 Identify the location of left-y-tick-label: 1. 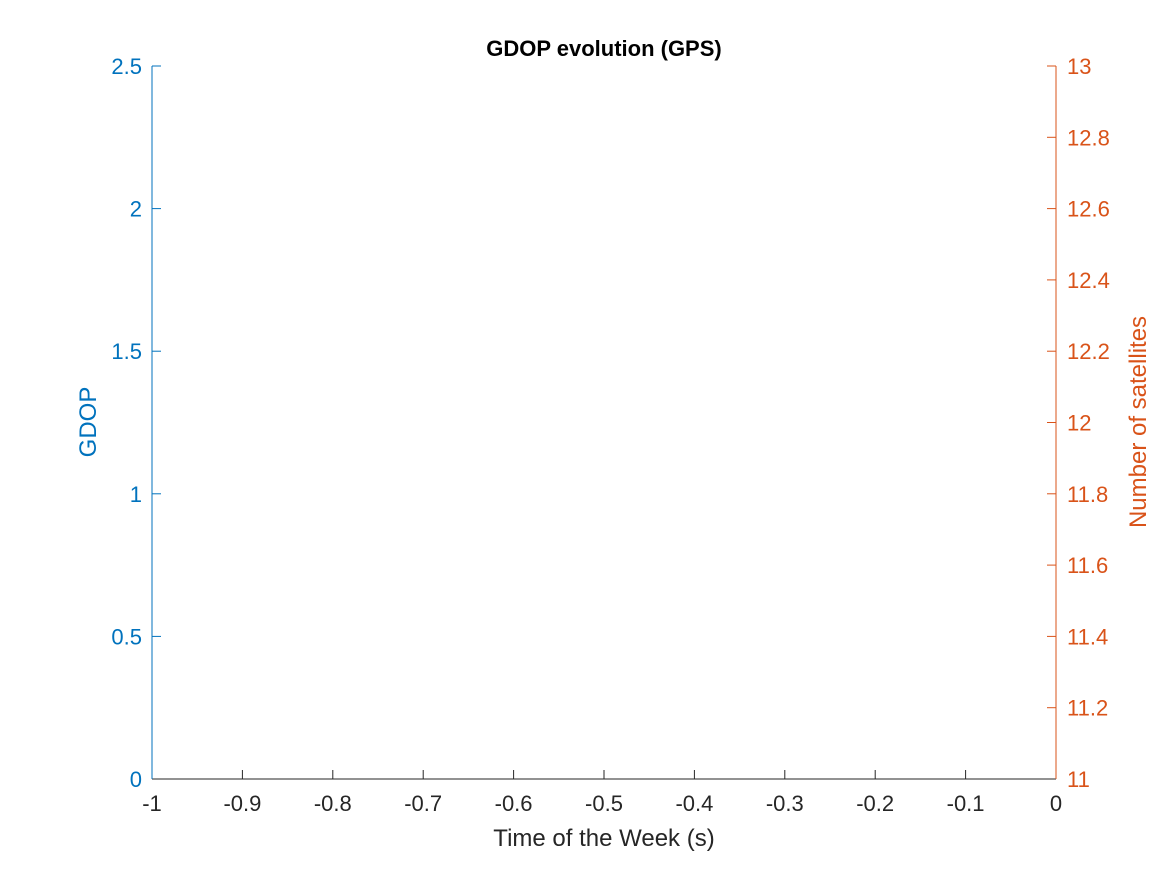
(136, 494).